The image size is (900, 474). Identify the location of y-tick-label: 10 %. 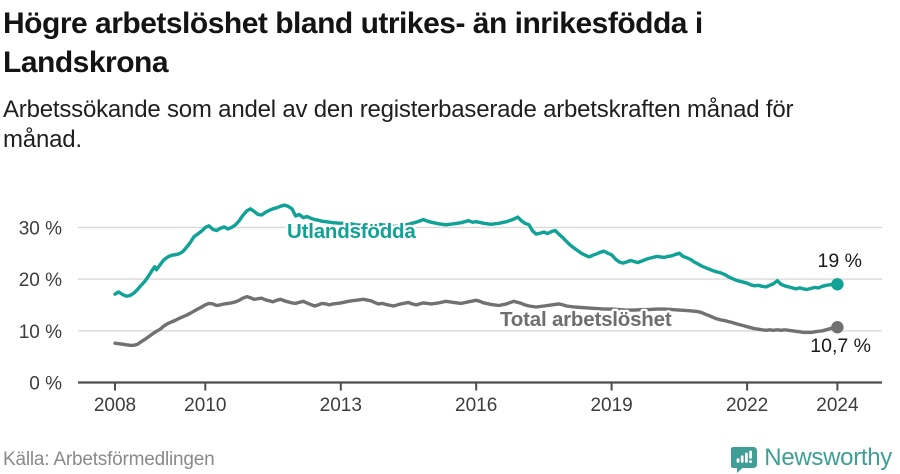
(40, 332).